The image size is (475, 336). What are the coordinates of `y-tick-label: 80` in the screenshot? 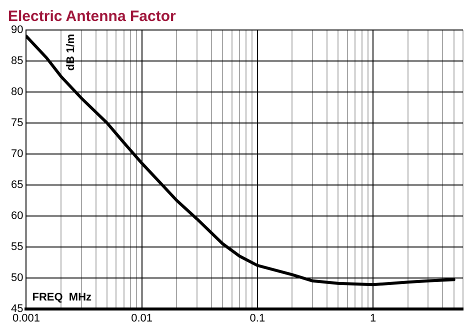 It's located at (17, 92).